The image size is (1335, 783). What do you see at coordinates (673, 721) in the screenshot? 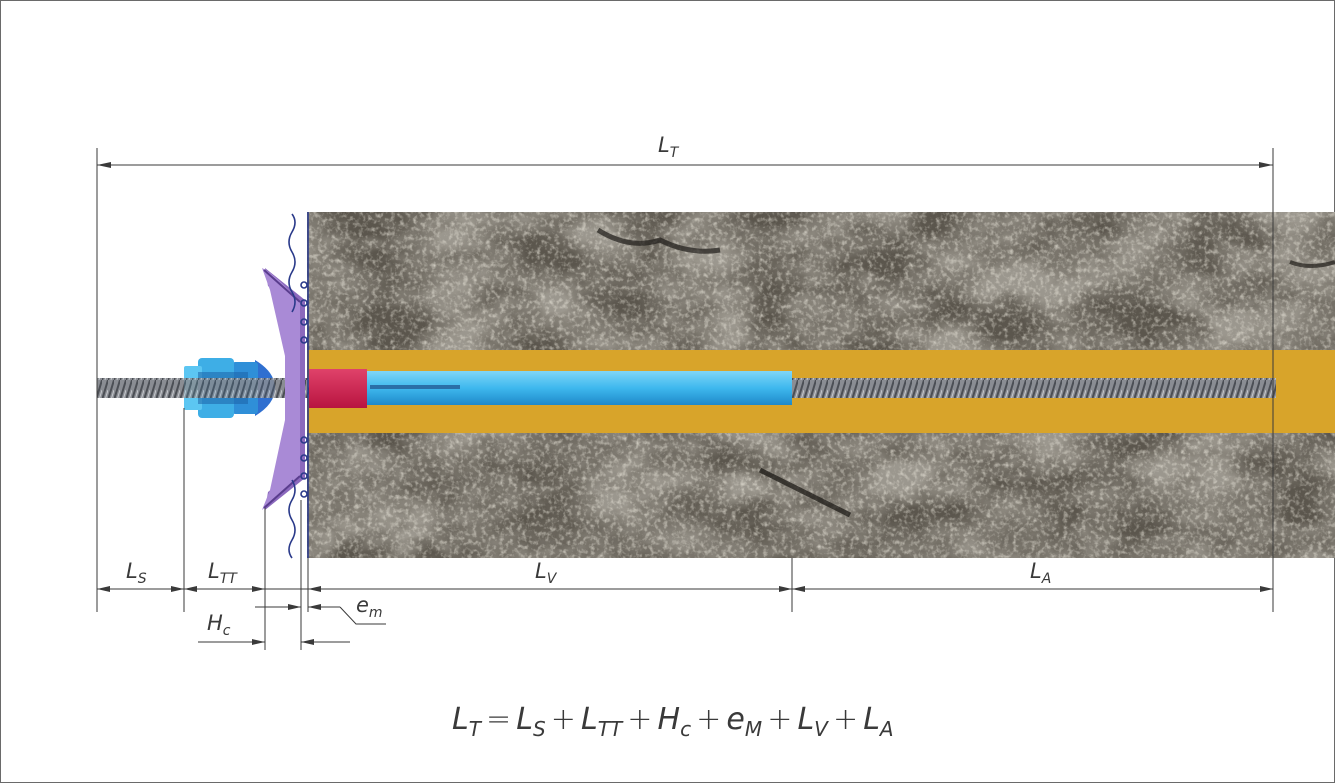
I see `total-length-formula: LT = LS + LTT + Hc + eM + LV + LA` at bounding box center [673, 721].